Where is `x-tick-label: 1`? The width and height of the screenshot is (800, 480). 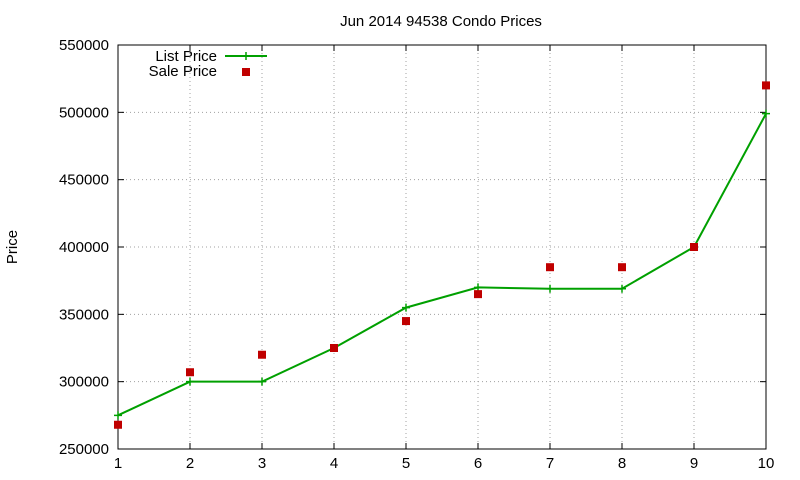
x-tick-label: 1 is located at coordinates (118, 463).